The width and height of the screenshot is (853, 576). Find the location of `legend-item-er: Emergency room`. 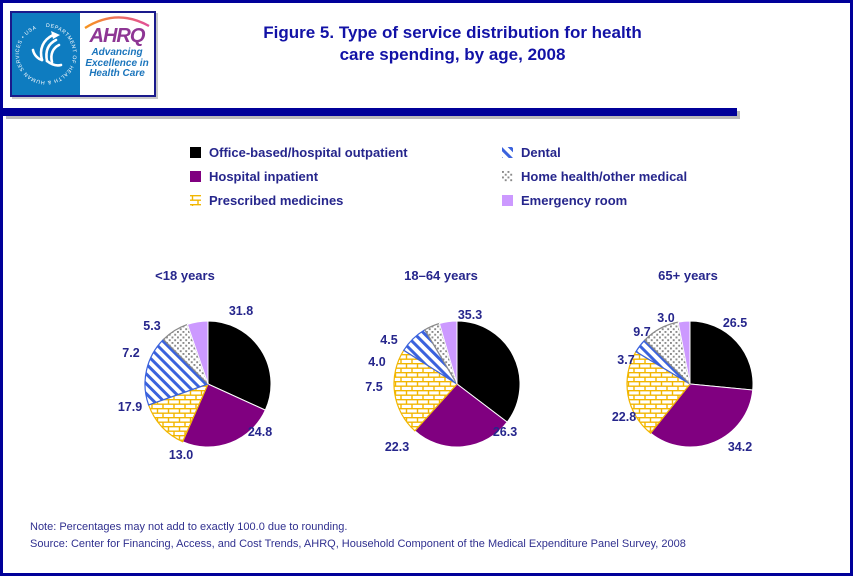

legend-item-er: Emergency room is located at coordinates (594, 200).